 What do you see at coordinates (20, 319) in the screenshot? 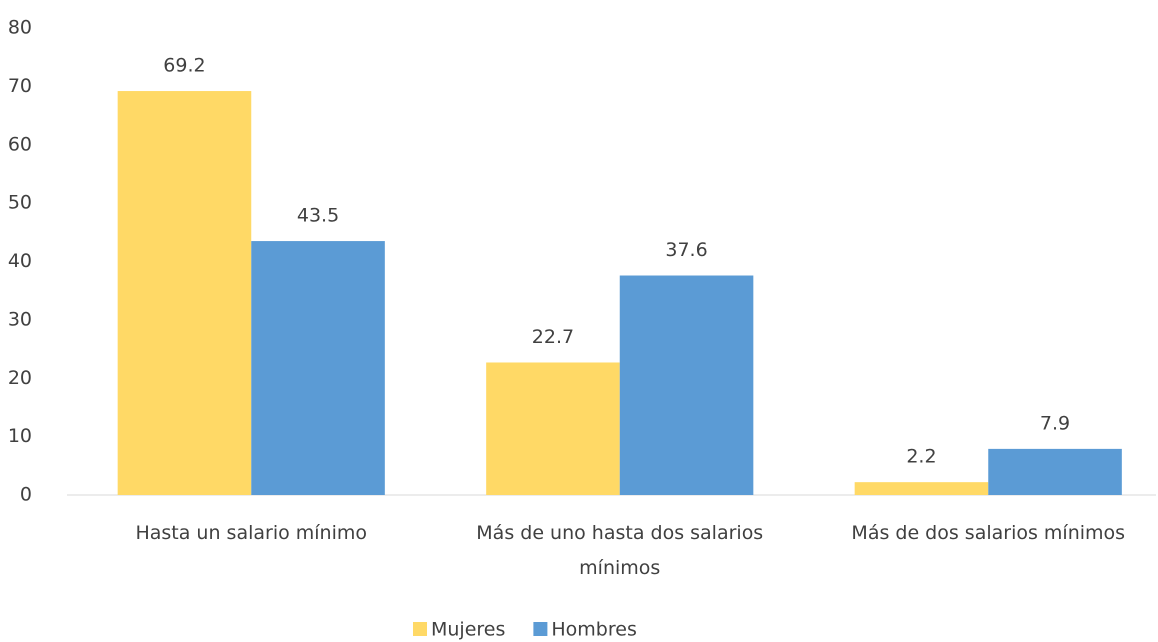
I see `y-tick-label: 30` at bounding box center [20, 319].